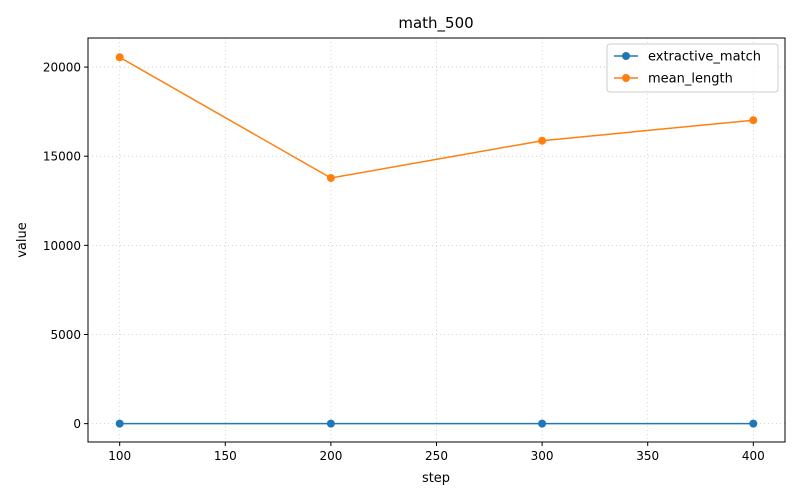 Image resolution: width=800 pixels, height=500 pixels. What do you see at coordinates (65, 335) in the screenshot?
I see `y-tick-label: 5000` at bounding box center [65, 335].